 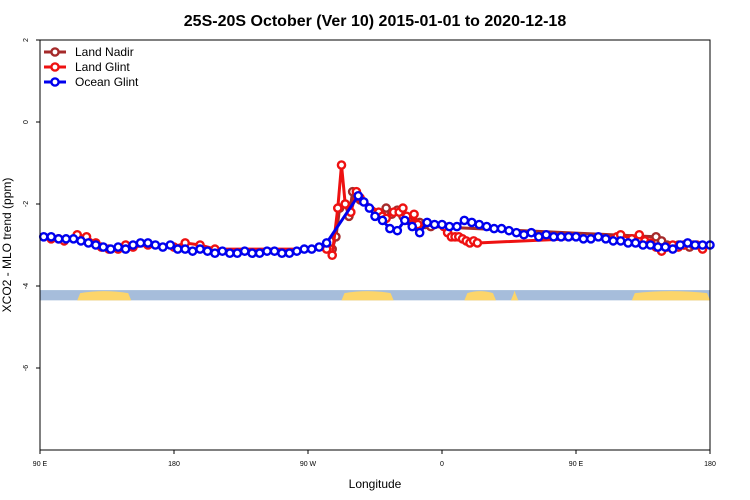 What do you see at coordinates (7, 245) in the screenshot?
I see `y-axis-label: XCO2 - MLO trend (ppm)` at bounding box center [7, 245].